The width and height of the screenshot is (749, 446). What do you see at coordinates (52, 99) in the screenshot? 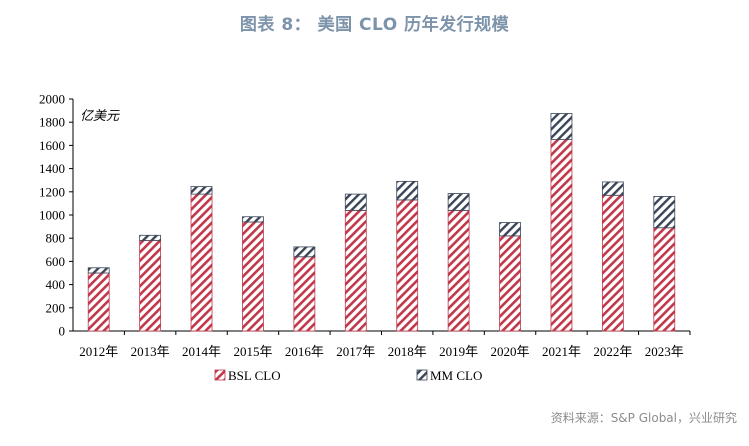
I see `y-tick-label: 2000` at bounding box center [52, 99].